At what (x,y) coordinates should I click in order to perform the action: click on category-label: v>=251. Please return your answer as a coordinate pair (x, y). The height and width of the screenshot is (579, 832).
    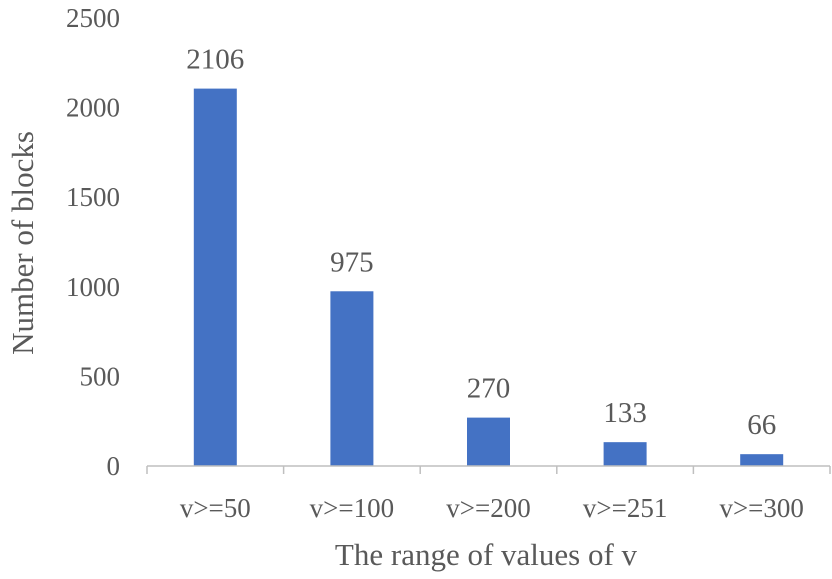
    Looking at the image, I should click on (625, 508).